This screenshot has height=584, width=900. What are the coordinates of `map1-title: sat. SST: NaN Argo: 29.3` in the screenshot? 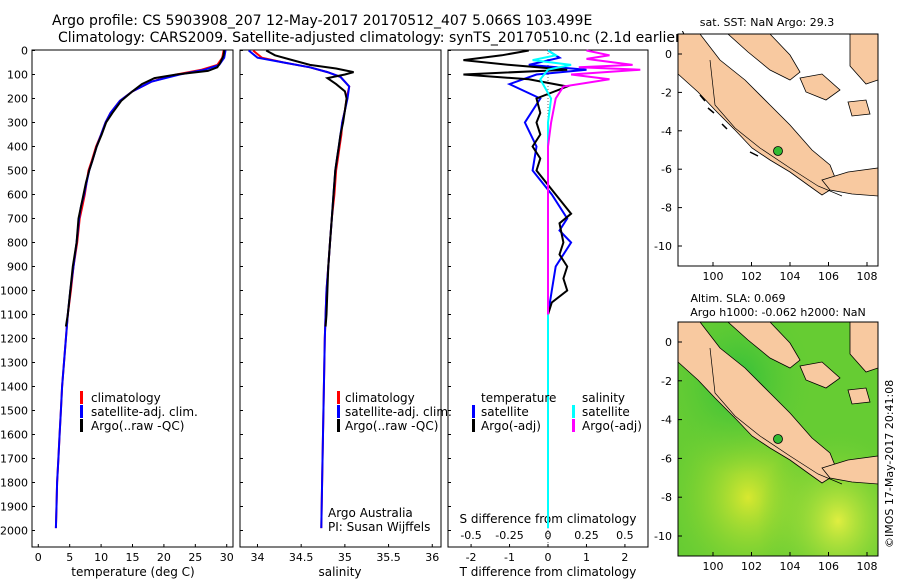 It's located at (767, 22).